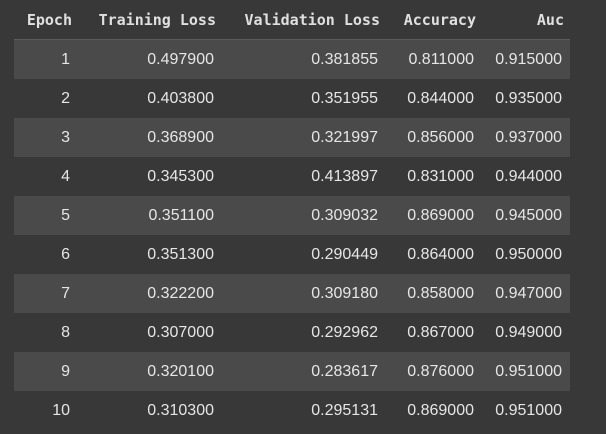  What do you see at coordinates (440, 371) in the screenshot?
I see `cell-accuracy: 0.876000` at bounding box center [440, 371].